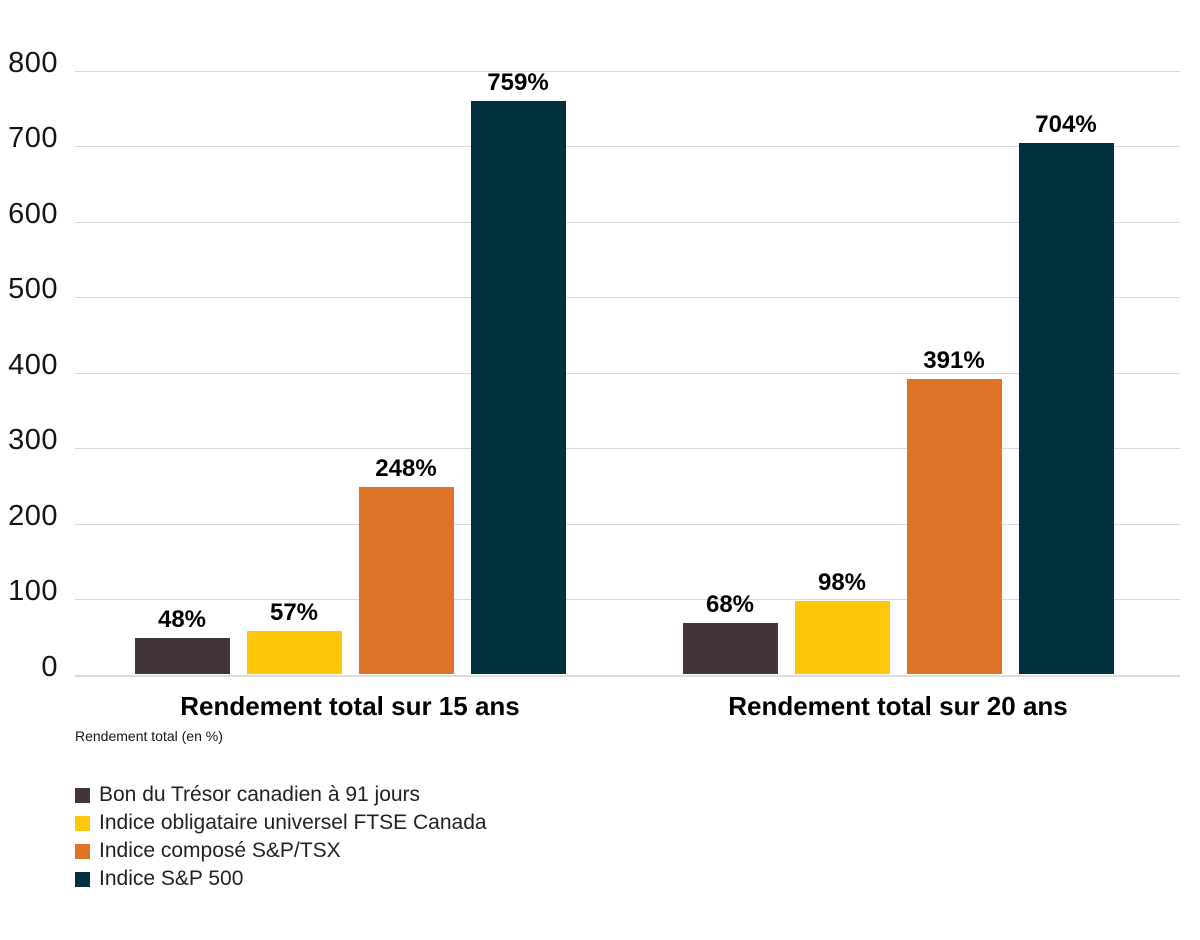  What do you see at coordinates (730, 605) in the screenshot?
I see `bar-value-label: 68%` at bounding box center [730, 605].